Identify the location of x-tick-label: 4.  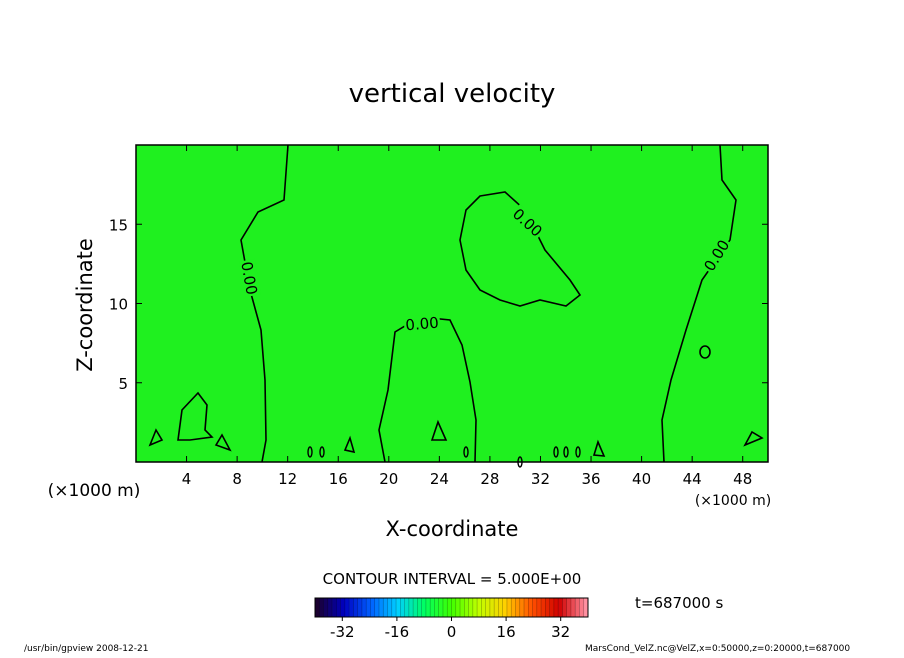
(187, 479).